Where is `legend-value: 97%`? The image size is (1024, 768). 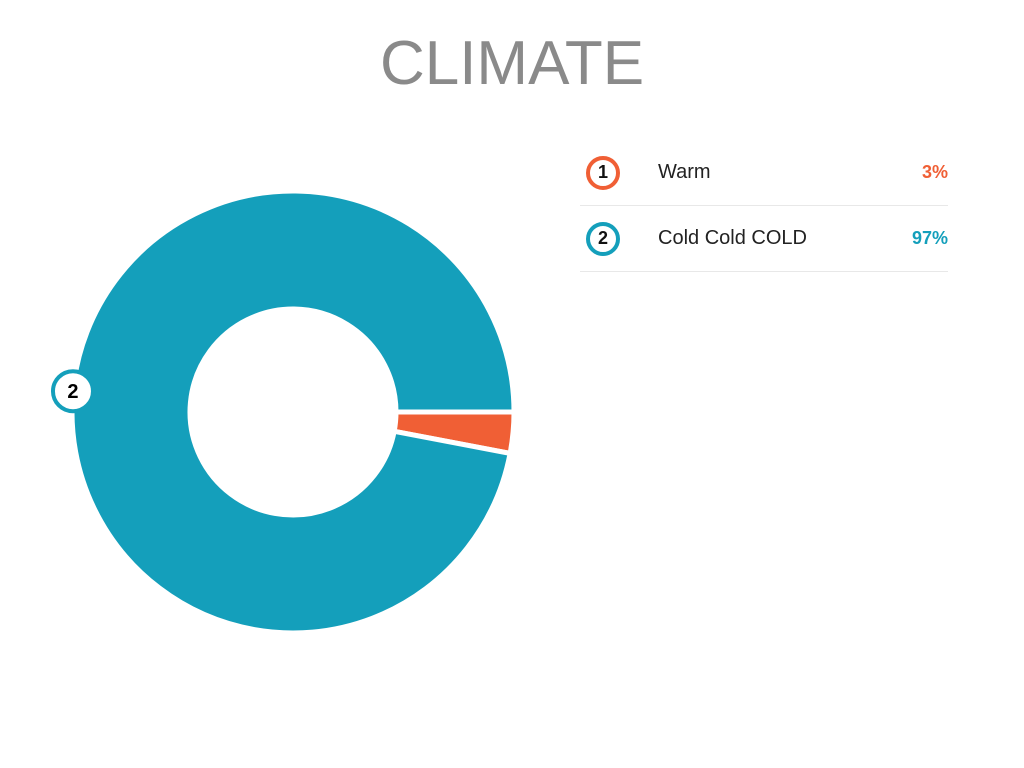 legend-value: 97% is located at coordinates (929, 238).